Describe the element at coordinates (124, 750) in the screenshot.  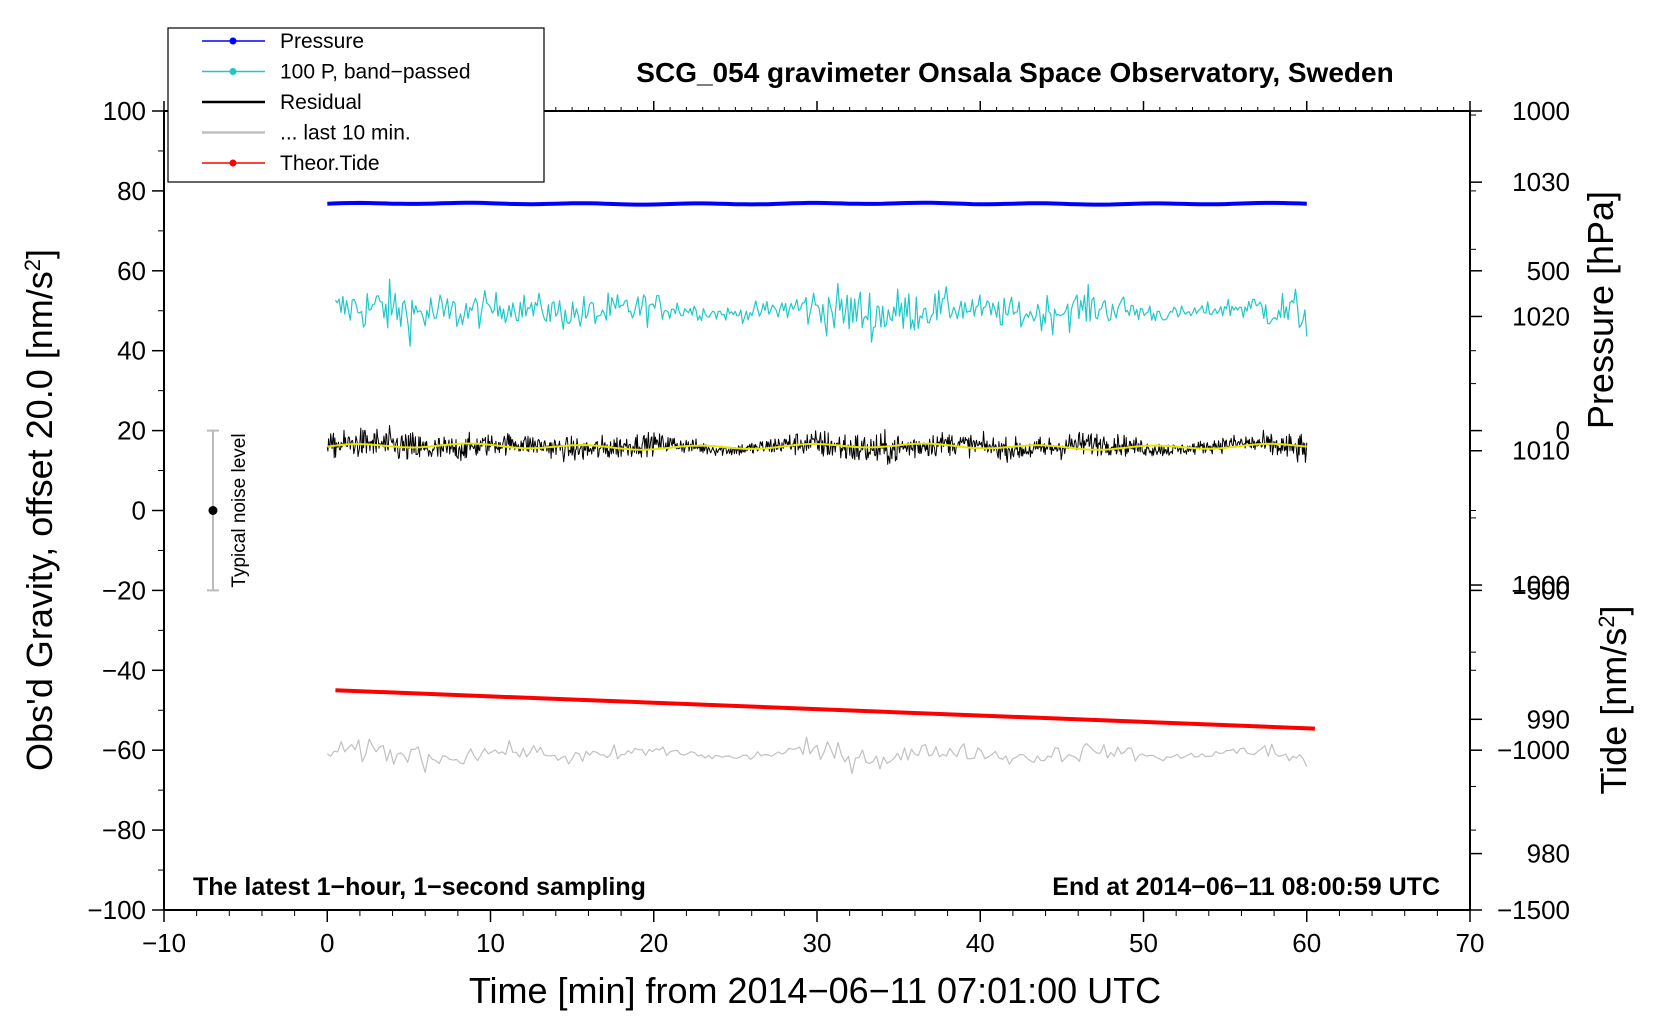
I see `y-tick-label: −60` at that location.